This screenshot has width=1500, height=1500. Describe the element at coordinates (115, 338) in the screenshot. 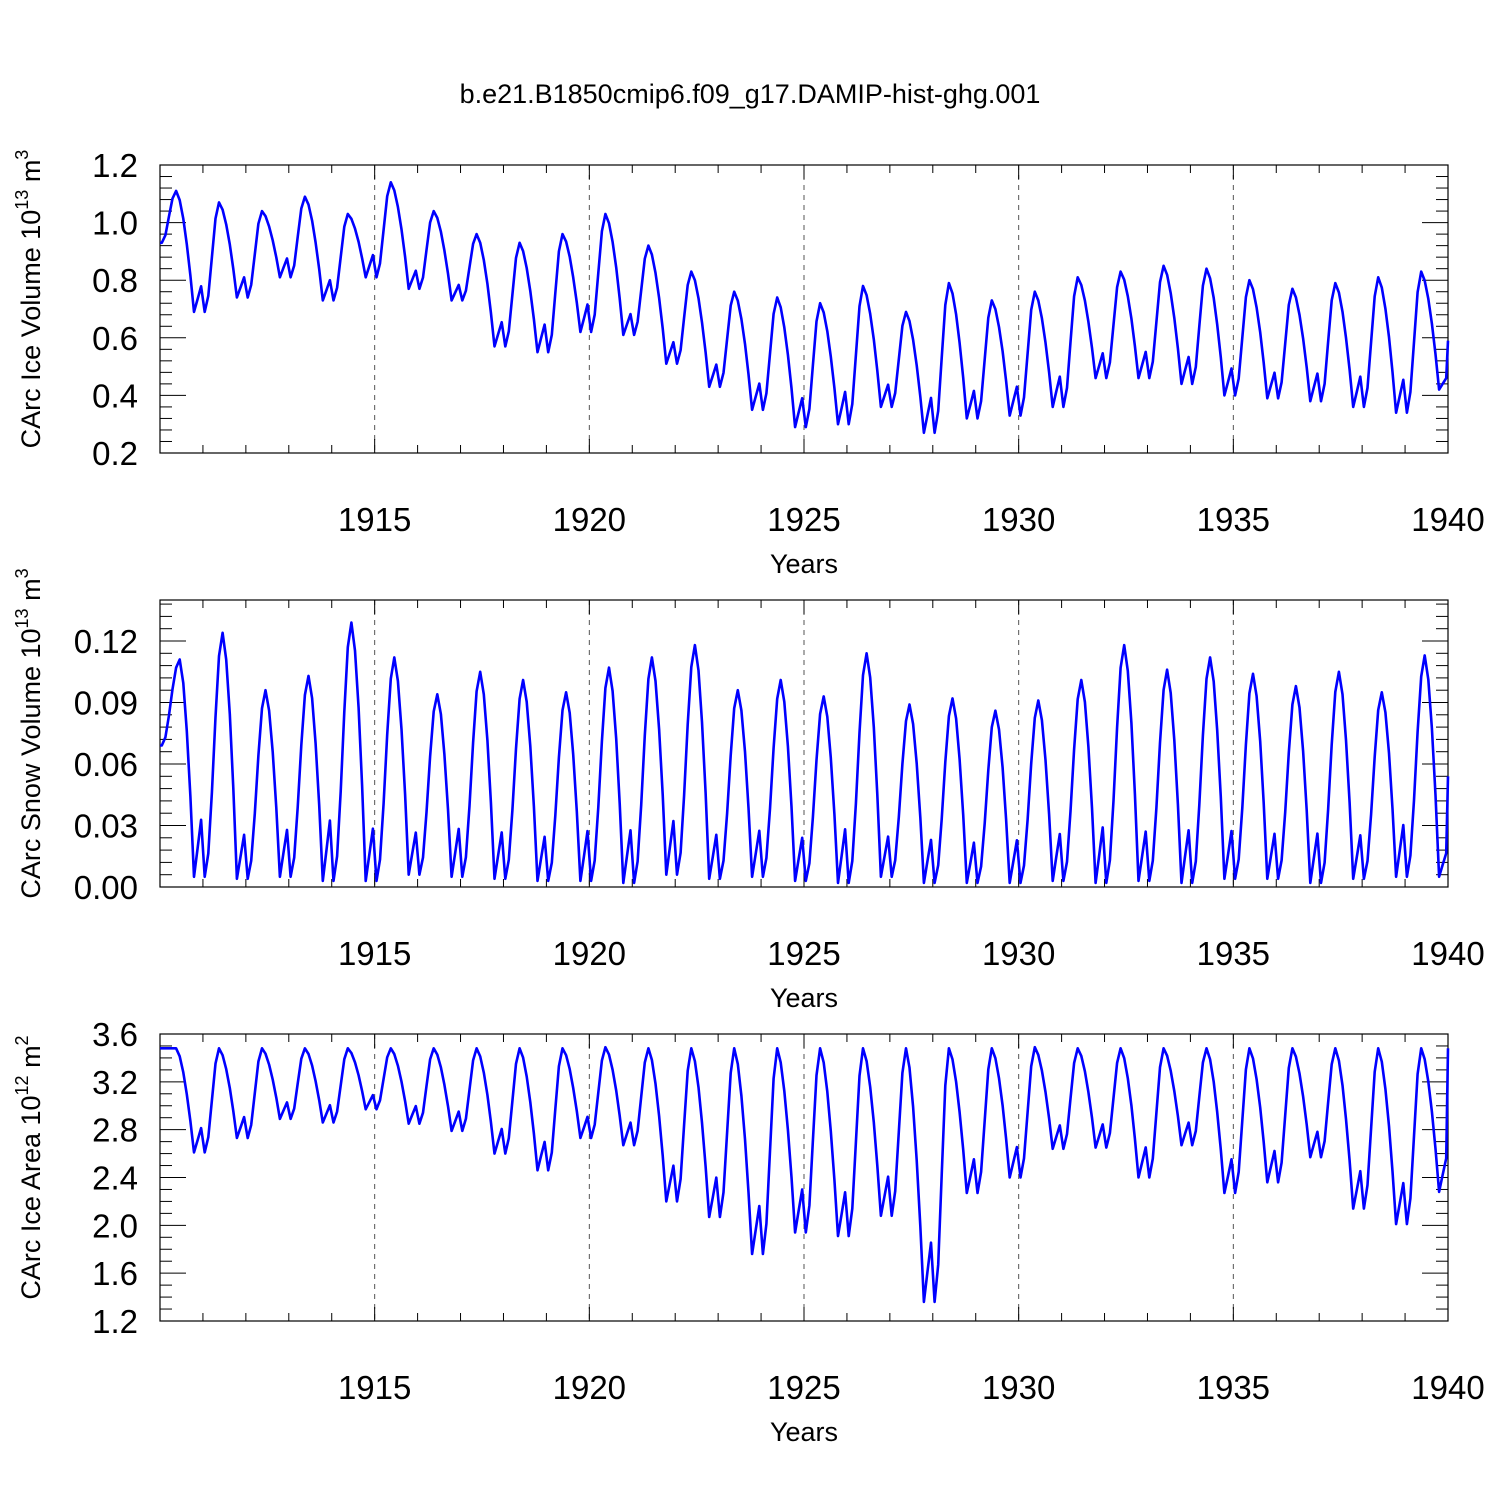

I see `y-tick-label: 0.6` at that location.